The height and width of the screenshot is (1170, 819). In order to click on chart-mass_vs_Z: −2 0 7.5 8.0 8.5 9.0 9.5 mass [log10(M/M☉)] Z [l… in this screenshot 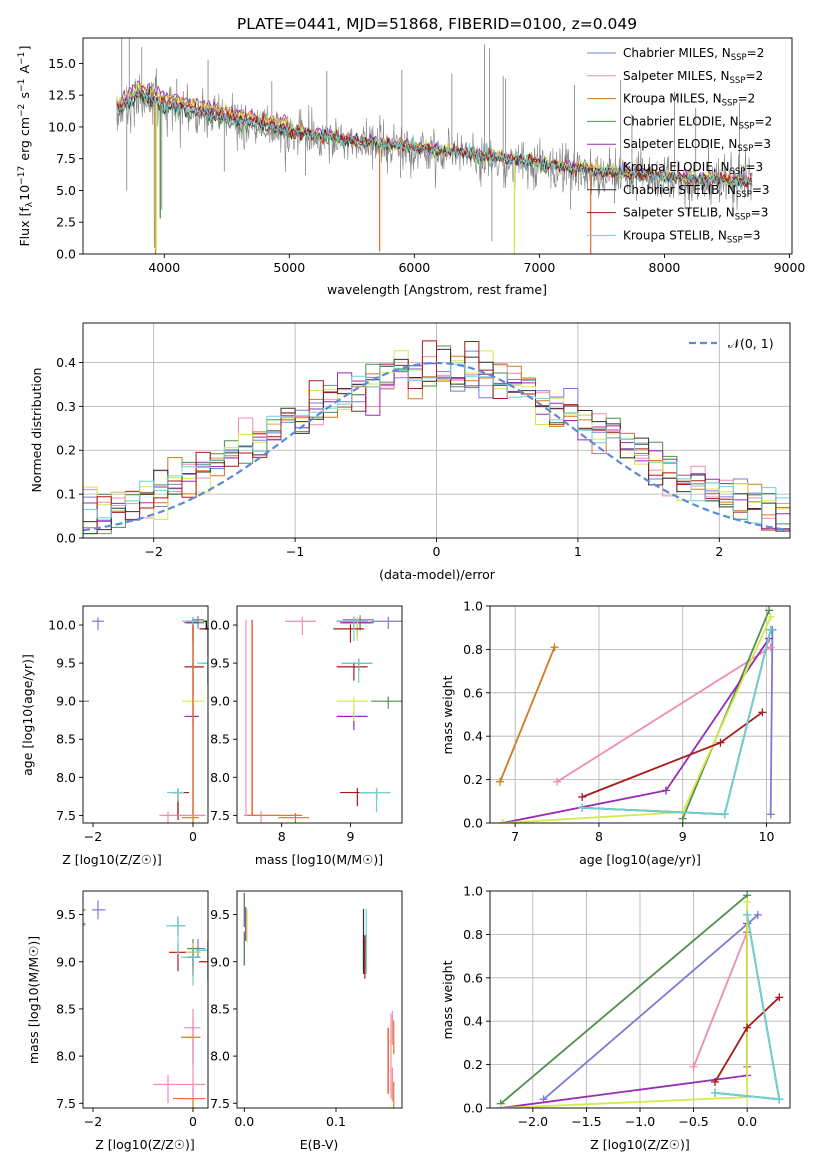, I will do `click(117, 1021)`.